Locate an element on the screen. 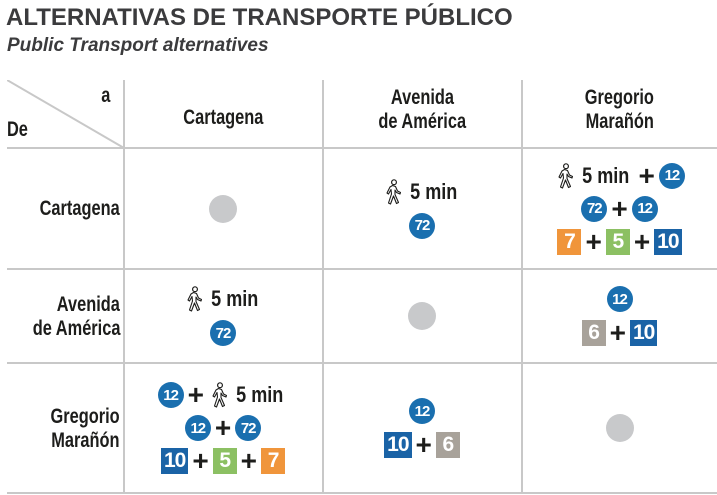 Image resolution: width=717 pixels, height=495 pixels. page-title: ALTERNATIVAS DE TRANSPORTE PÚBLICO is located at coordinates (259, 17).